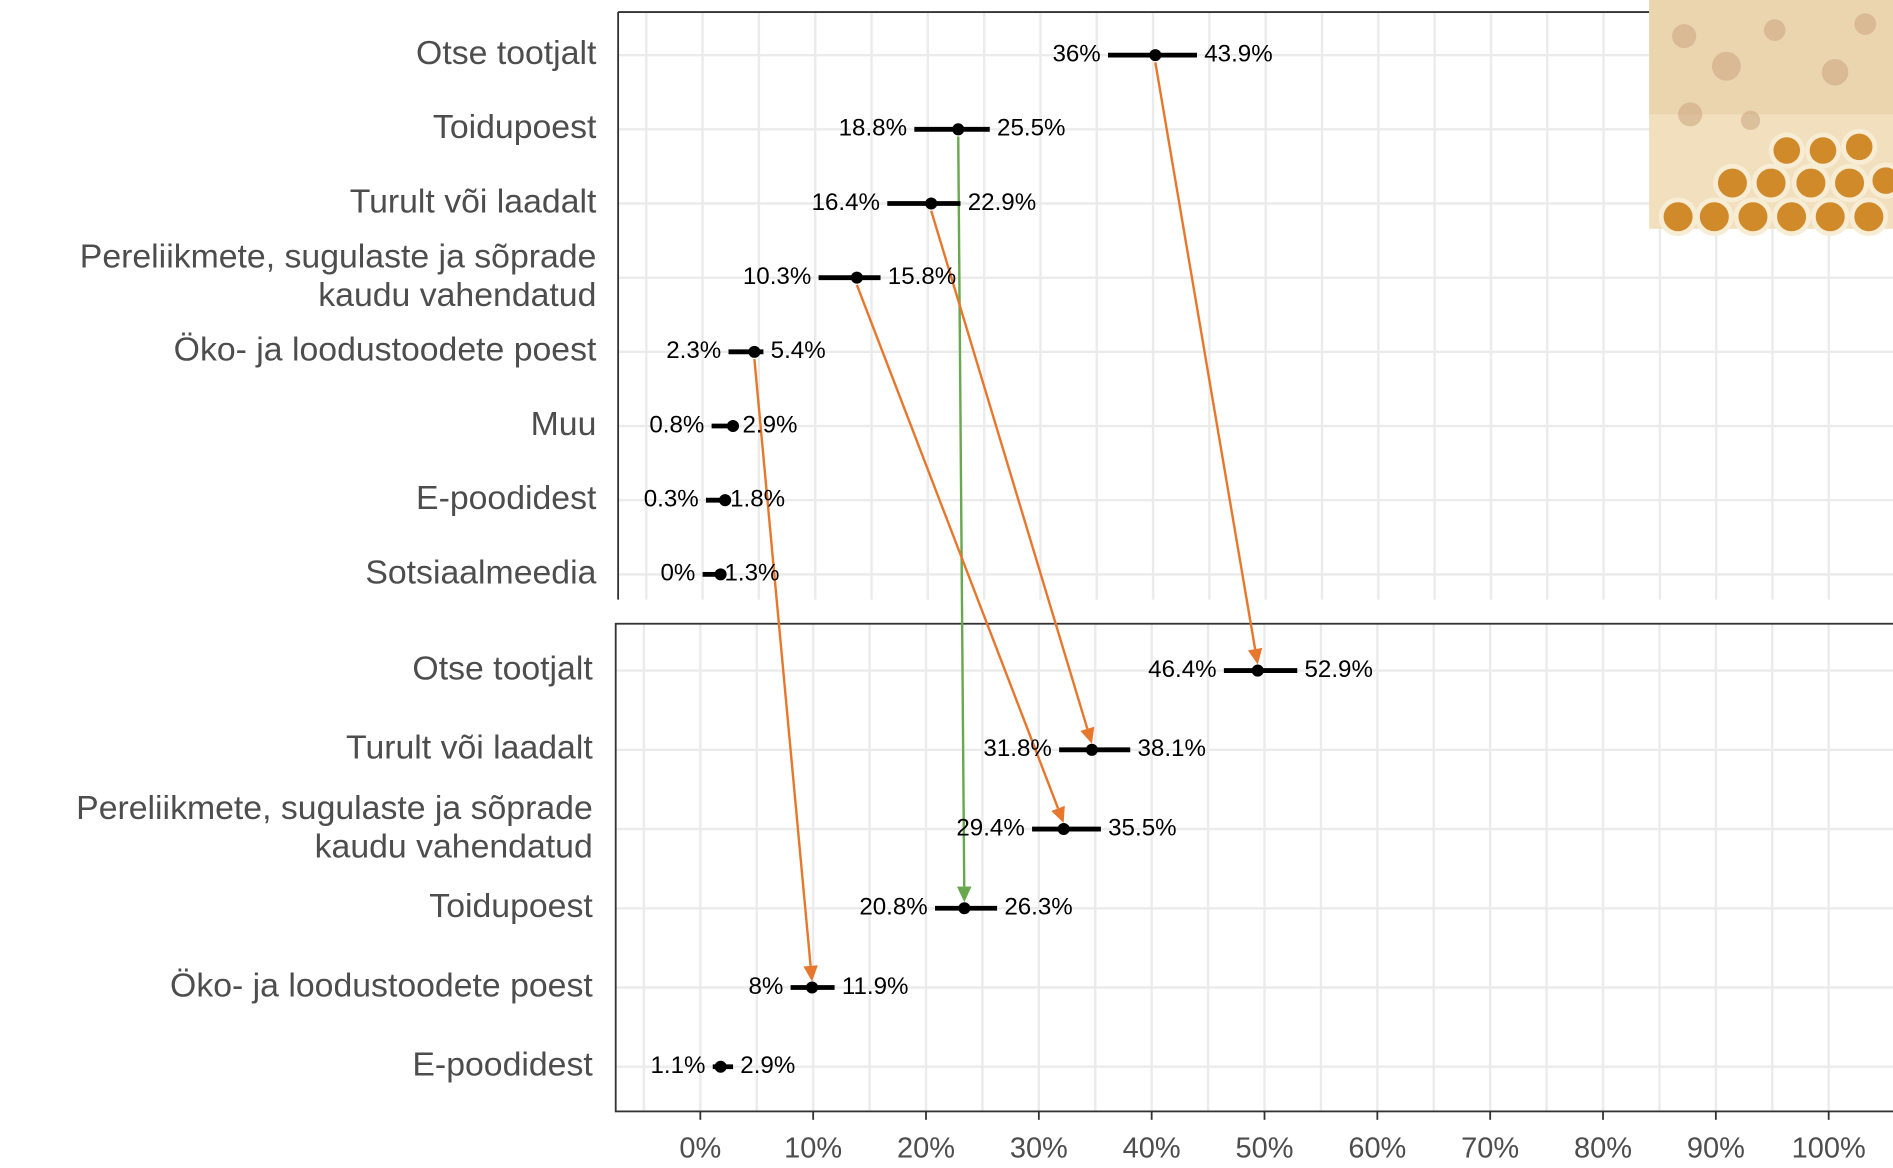 The image size is (1893, 1168). What do you see at coordinates (1265, 1149) in the screenshot?
I see `x-tick-label: 50%` at bounding box center [1265, 1149].